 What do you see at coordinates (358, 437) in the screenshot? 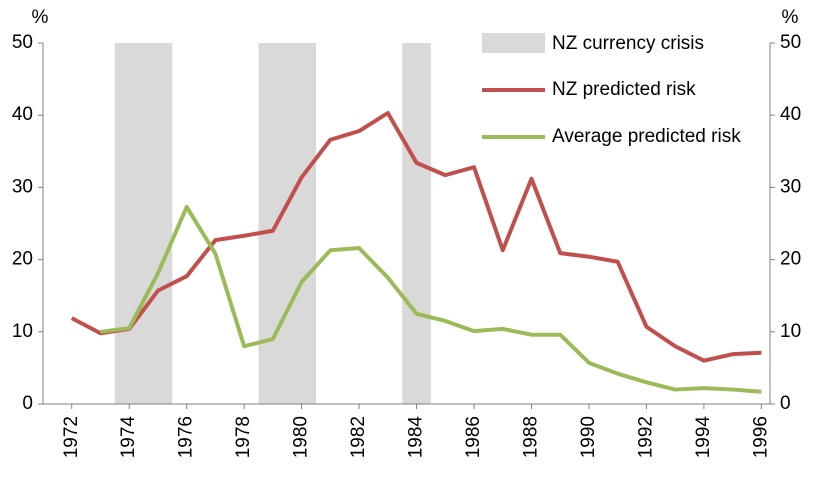
I see `x-tick-label: 1982` at bounding box center [358, 437].